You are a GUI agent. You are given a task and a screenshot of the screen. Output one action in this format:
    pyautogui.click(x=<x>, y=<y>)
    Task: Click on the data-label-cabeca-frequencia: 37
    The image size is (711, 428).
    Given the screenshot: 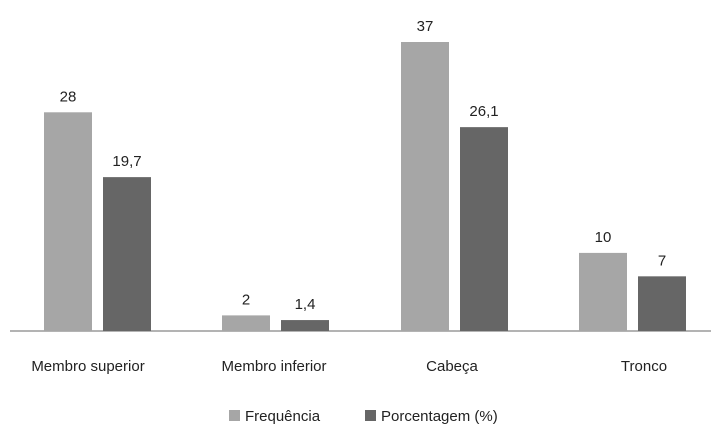 What is the action you would take?
    pyautogui.click(x=425, y=26)
    